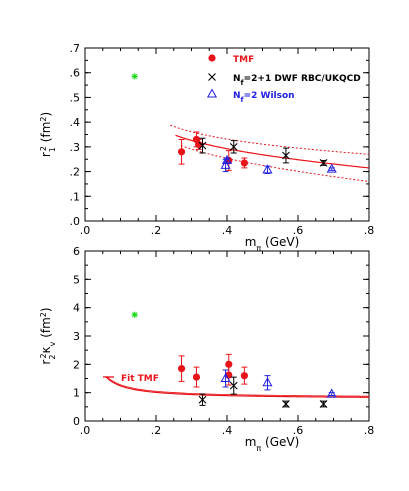 Image resolution: width=409 pixels, height=491 pixels. I want to click on legend-item: Fit TMF, so click(131, 379).